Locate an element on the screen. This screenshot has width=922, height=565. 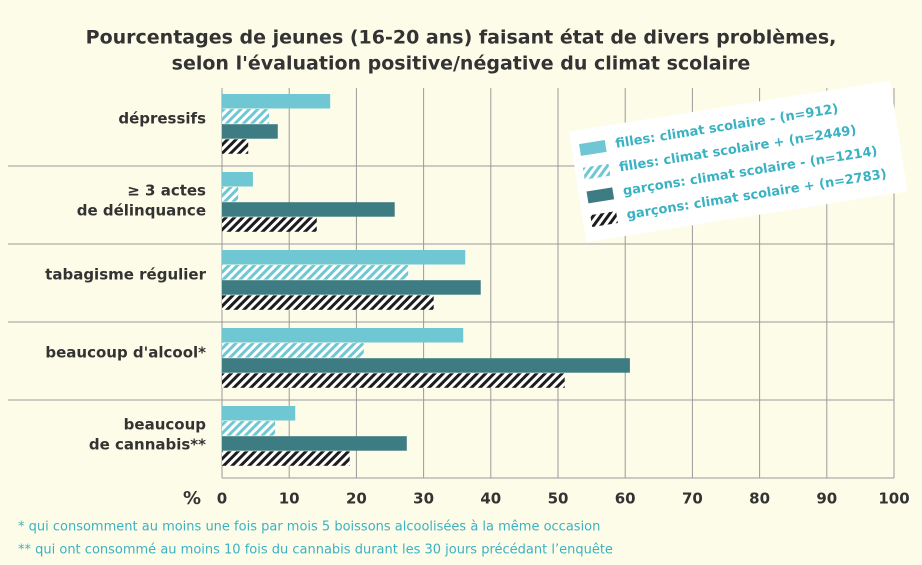
category-label: tabagisme régulier is located at coordinates (125, 275).